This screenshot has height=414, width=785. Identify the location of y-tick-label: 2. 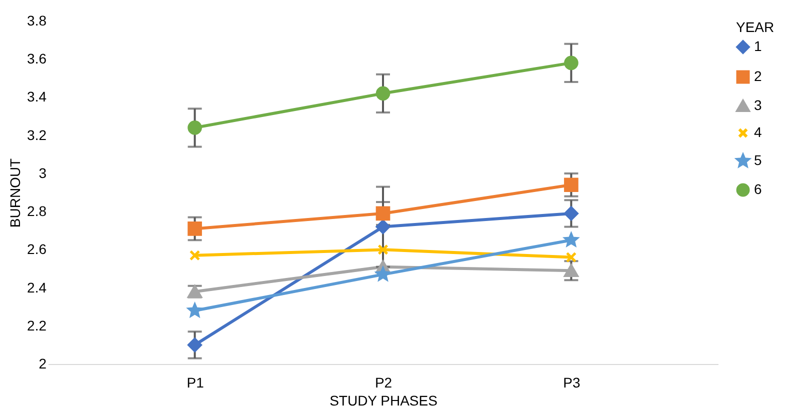
(42, 364).